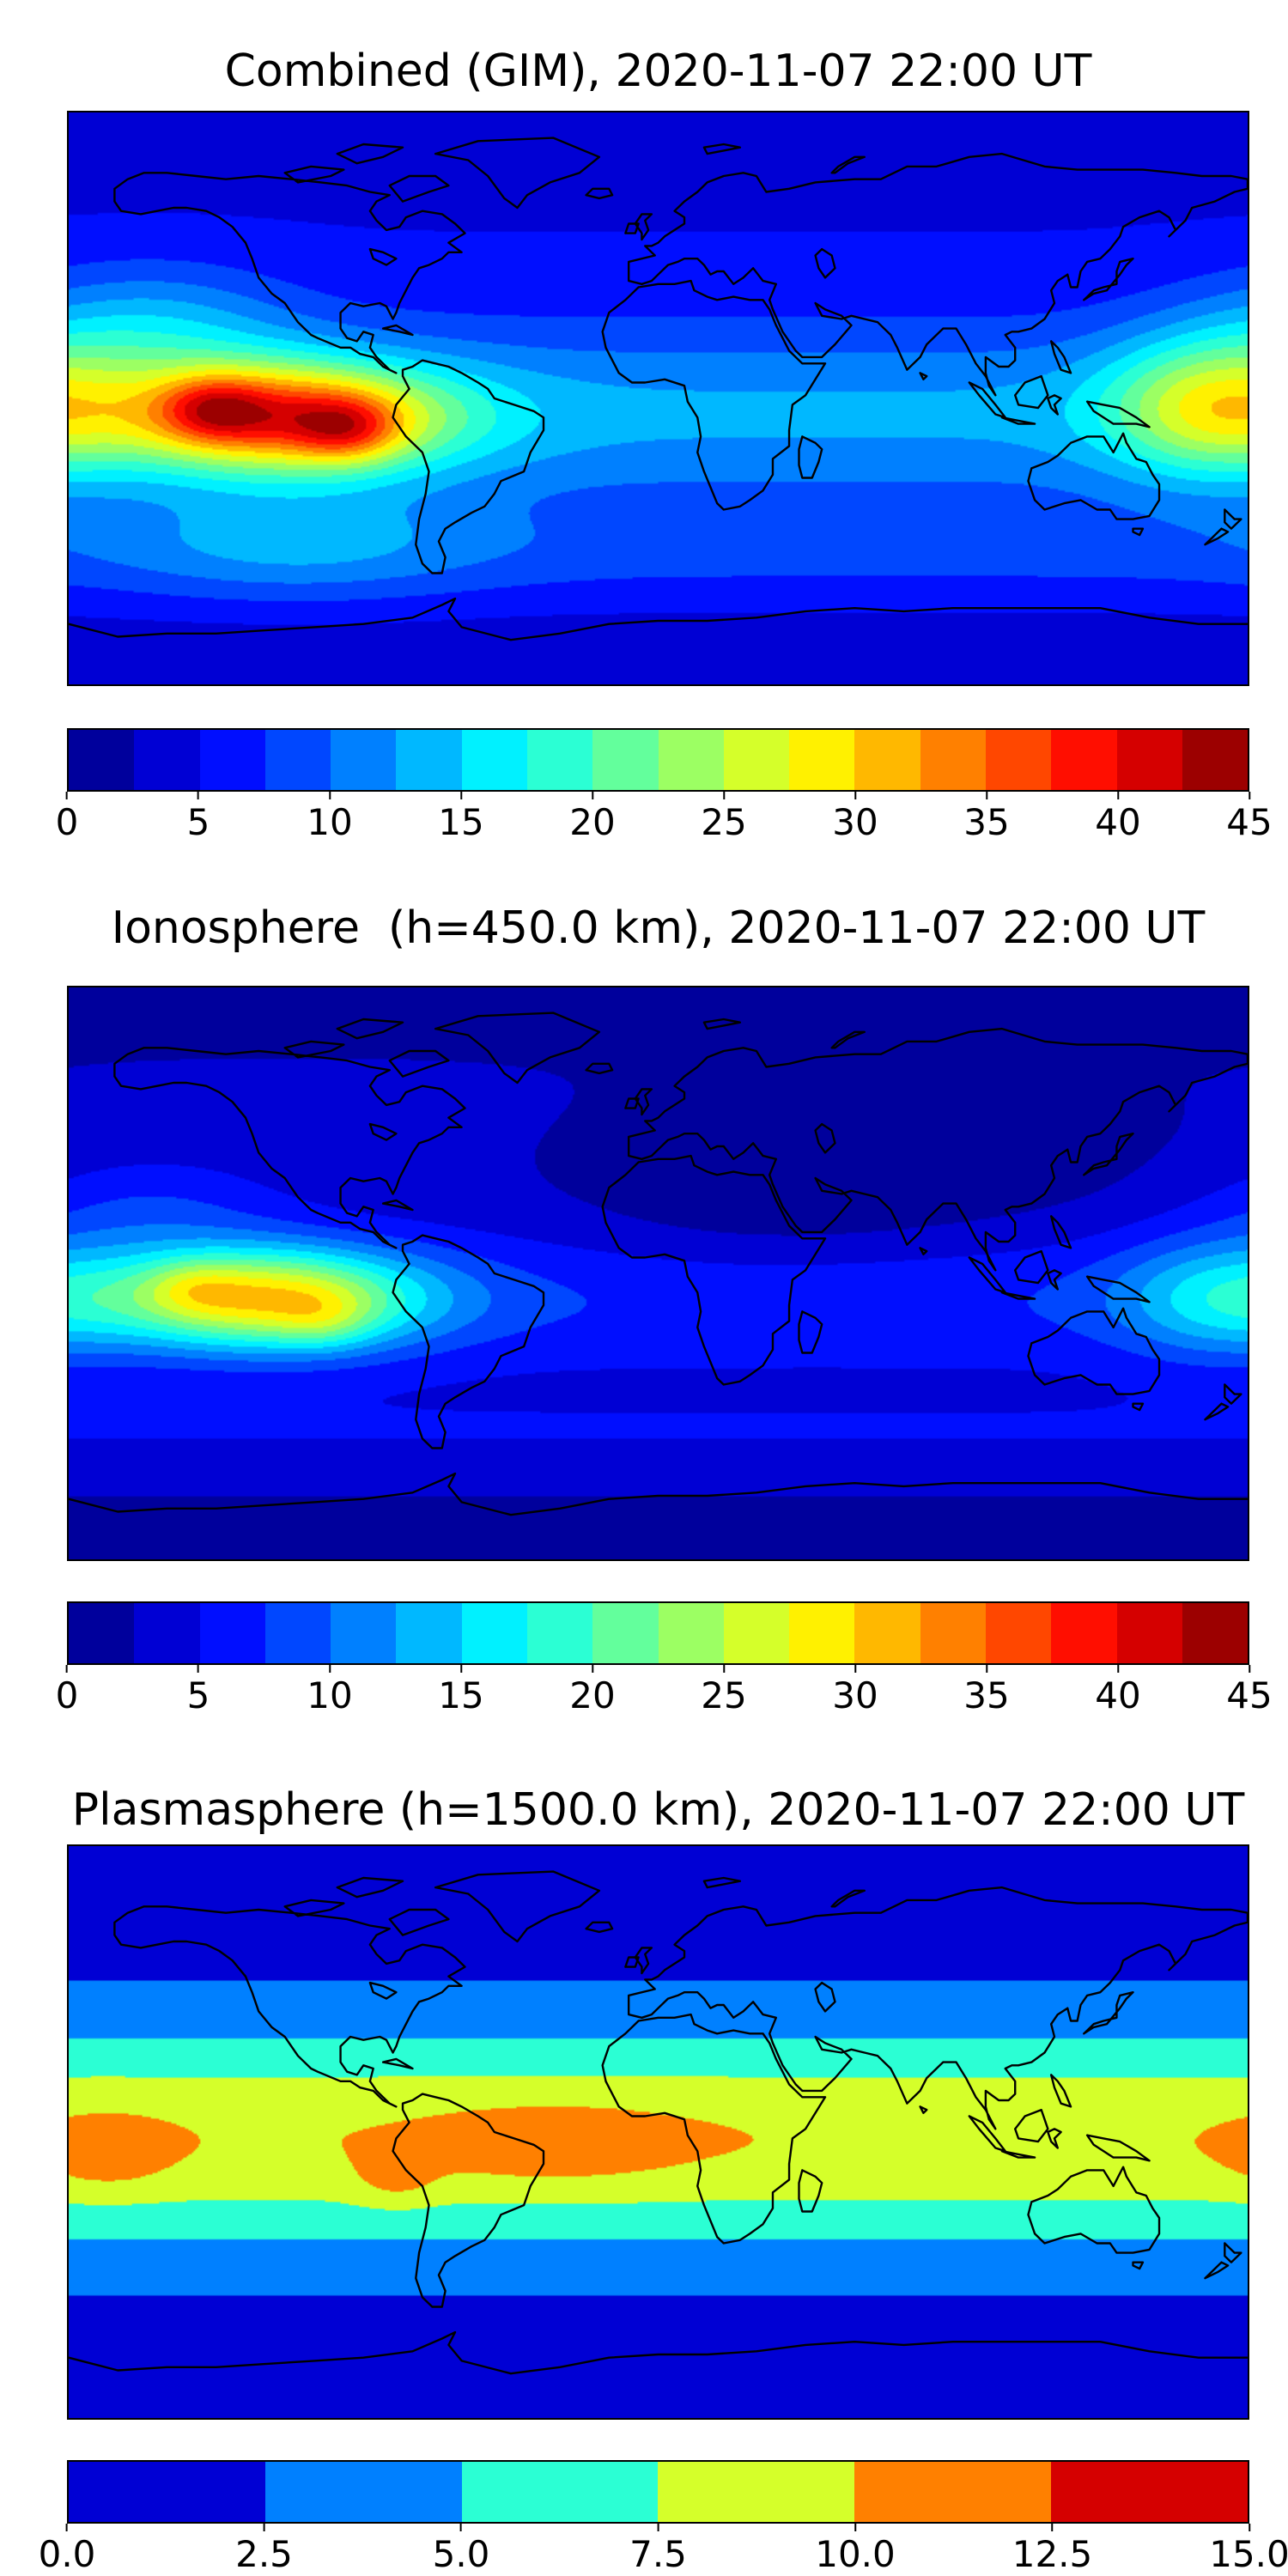 The width and height of the screenshot is (1288, 2576). I want to click on plasmasphere-colorbar-ticks: 0.0 2.5 5.0 7.5 10.0 12.5 15.0, so click(663, 2550).